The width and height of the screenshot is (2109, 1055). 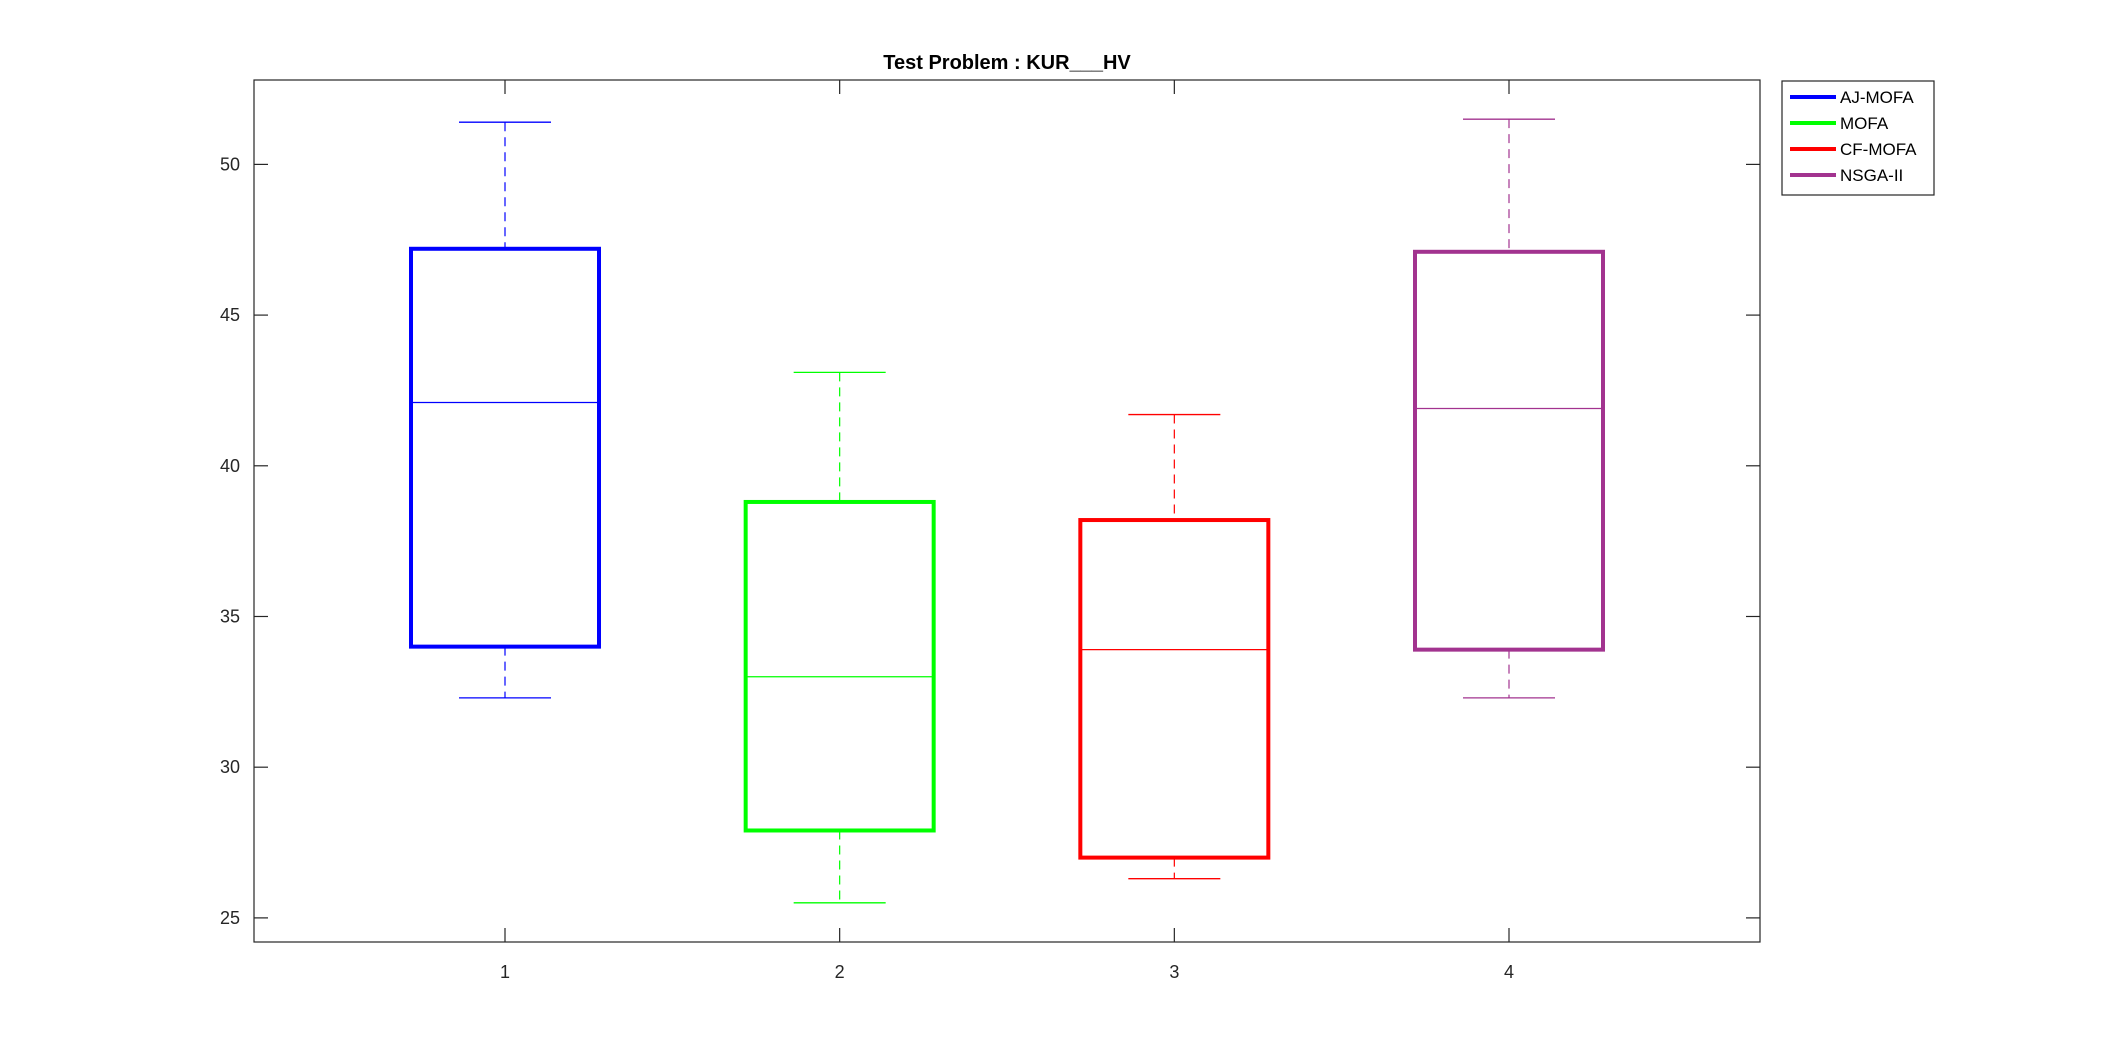 What do you see at coordinates (1007, 63) in the screenshot?
I see `chart-title: Test Problem : KUR___HV` at bounding box center [1007, 63].